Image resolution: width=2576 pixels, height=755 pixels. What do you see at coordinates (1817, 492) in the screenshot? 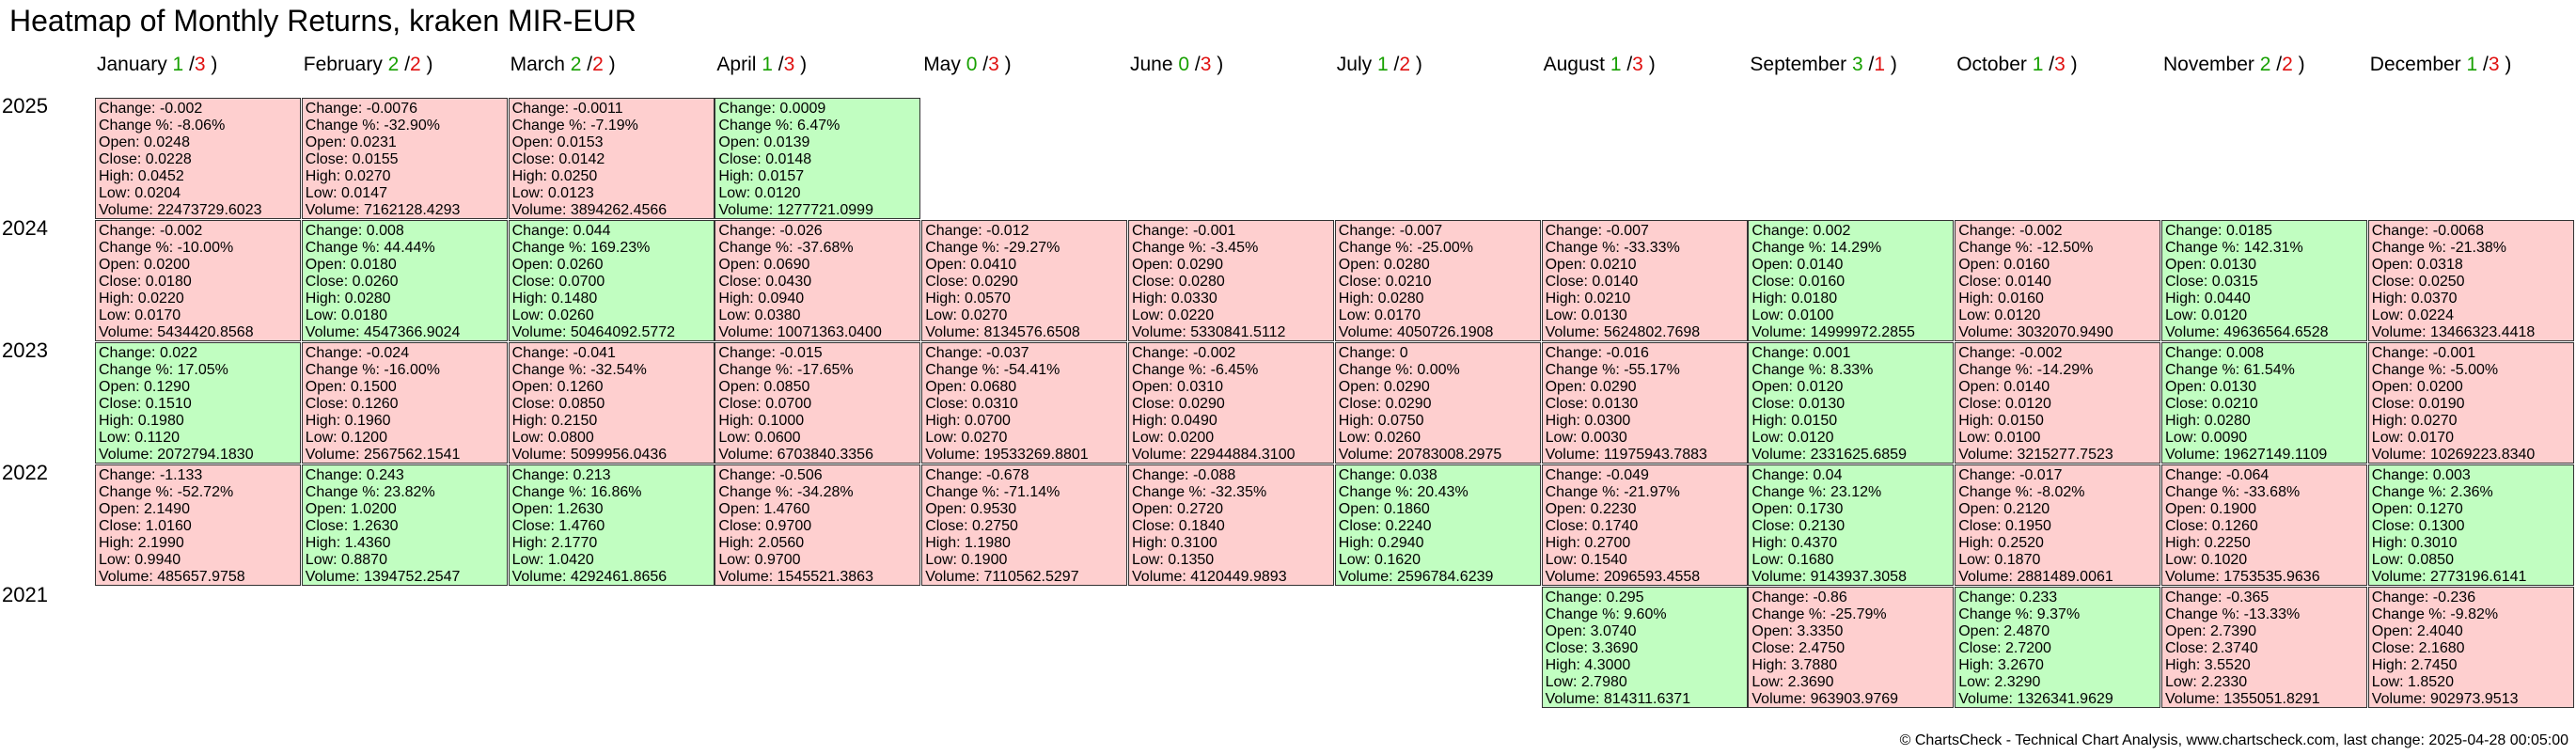
I see `cell-change-pct: Change %: 23.12%` at bounding box center [1817, 492].